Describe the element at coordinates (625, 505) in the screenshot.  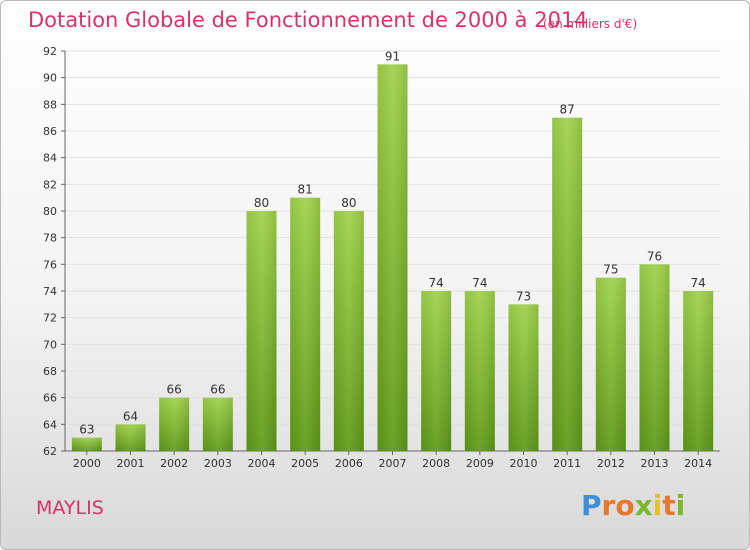
I see `logo-letter: o` at that location.